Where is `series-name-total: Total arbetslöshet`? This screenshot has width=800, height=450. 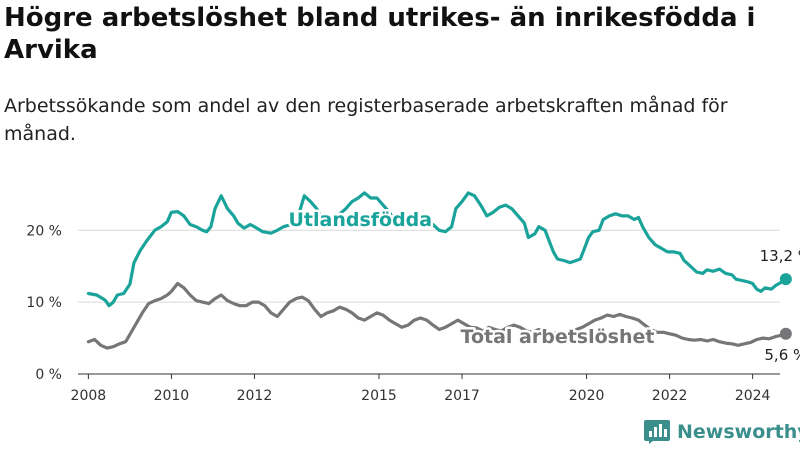
series-name-total: Total arbetslöshet is located at coordinates (558, 337).